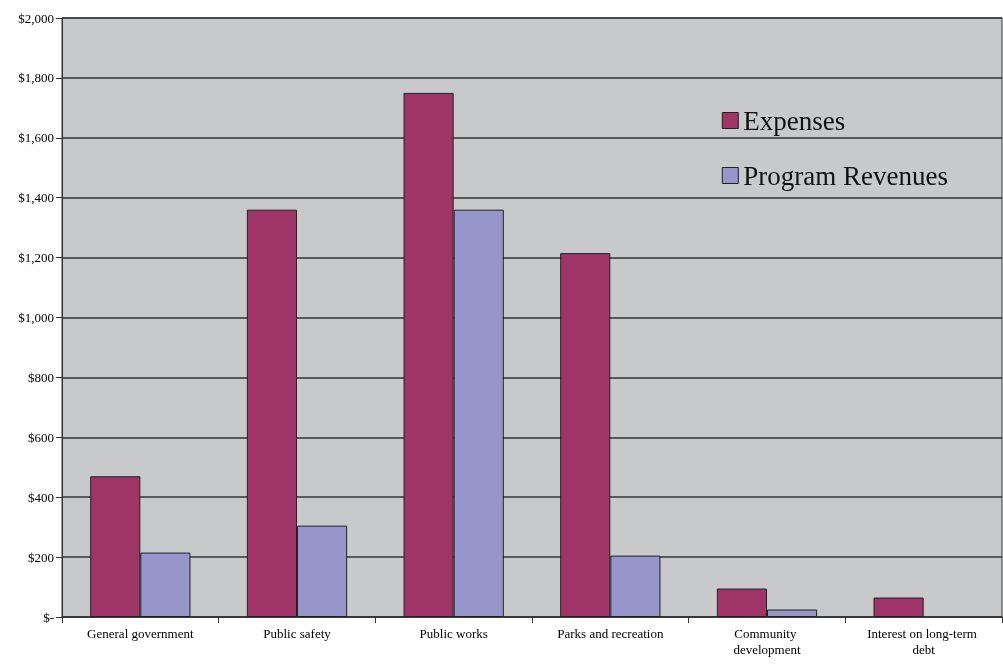 This screenshot has width=1003, height=667. What do you see at coordinates (610, 633) in the screenshot?
I see `x-tick-label: Parks and recreation` at bounding box center [610, 633].